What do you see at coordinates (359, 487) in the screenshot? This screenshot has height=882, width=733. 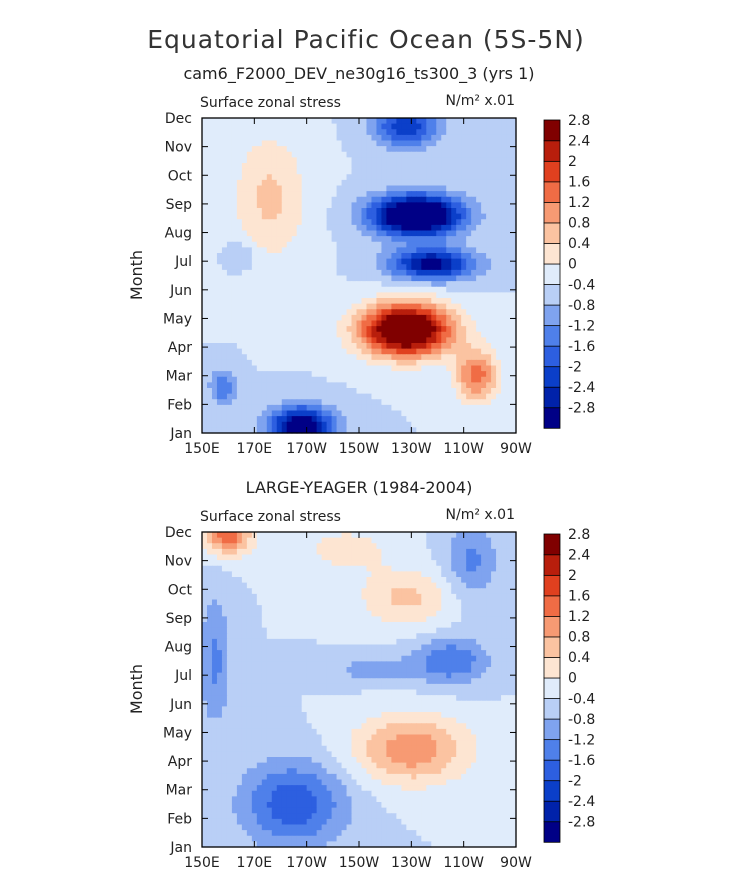 I see `panel-2-title: LARGE-YEAGER (1984-2004)` at bounding box center [359, 487].